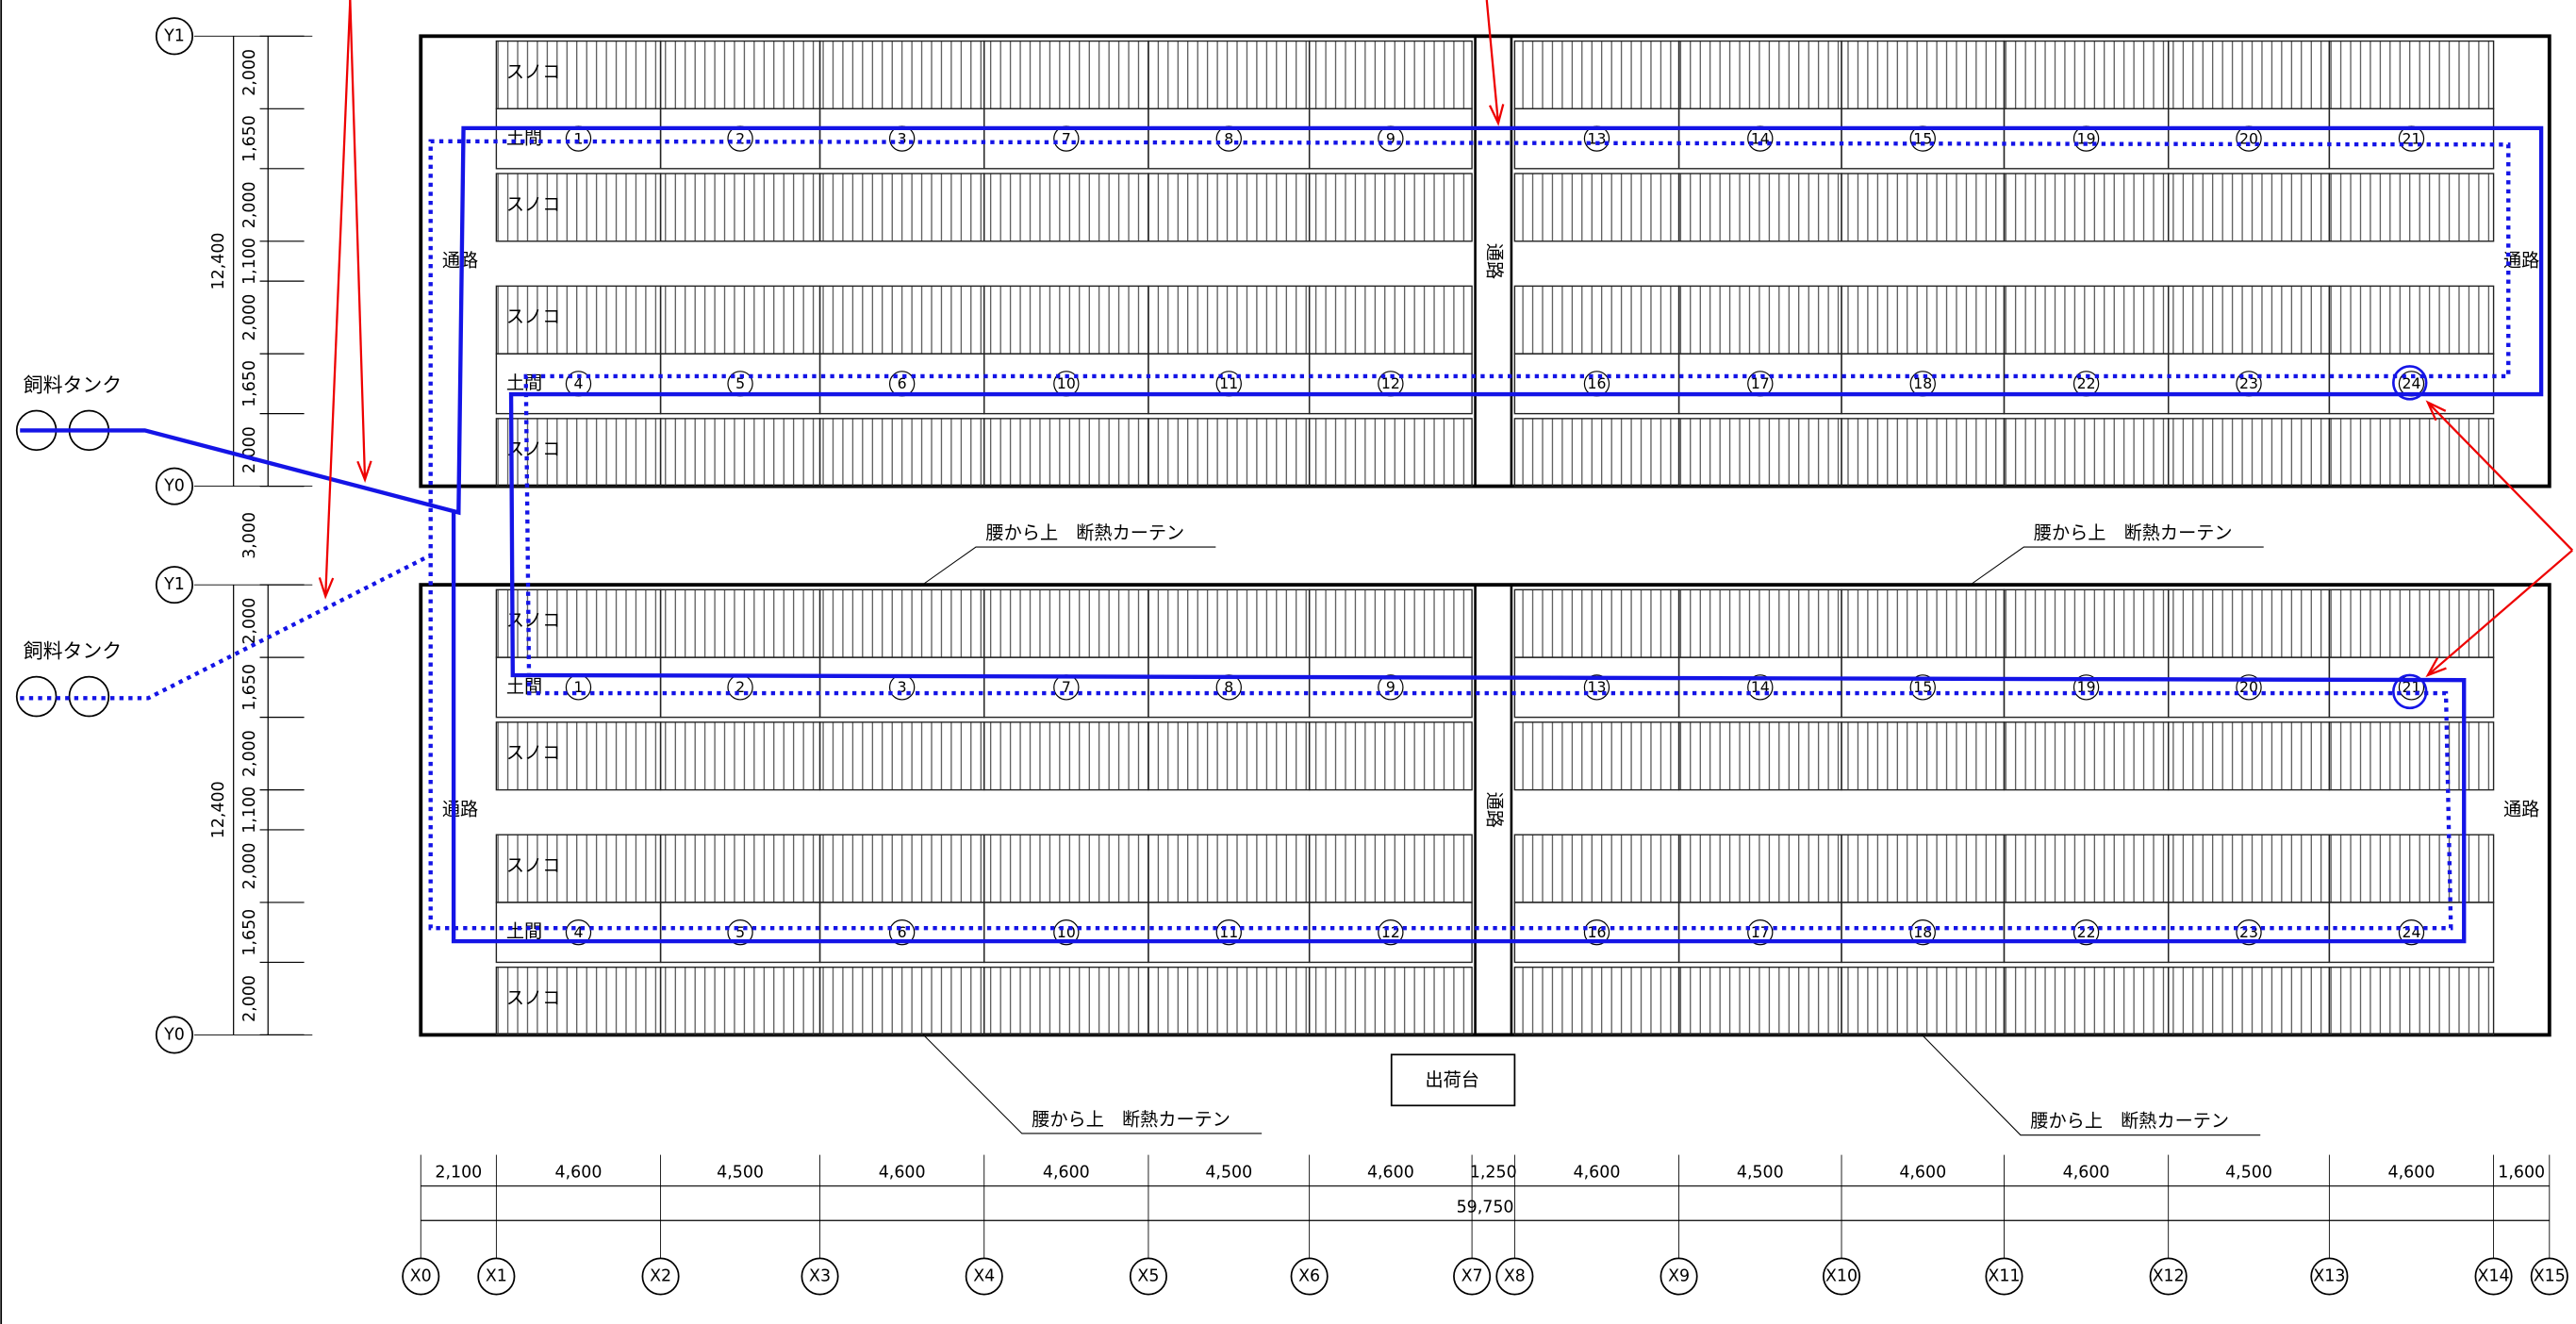  I want to click on label: X0, so click(421, 1275).